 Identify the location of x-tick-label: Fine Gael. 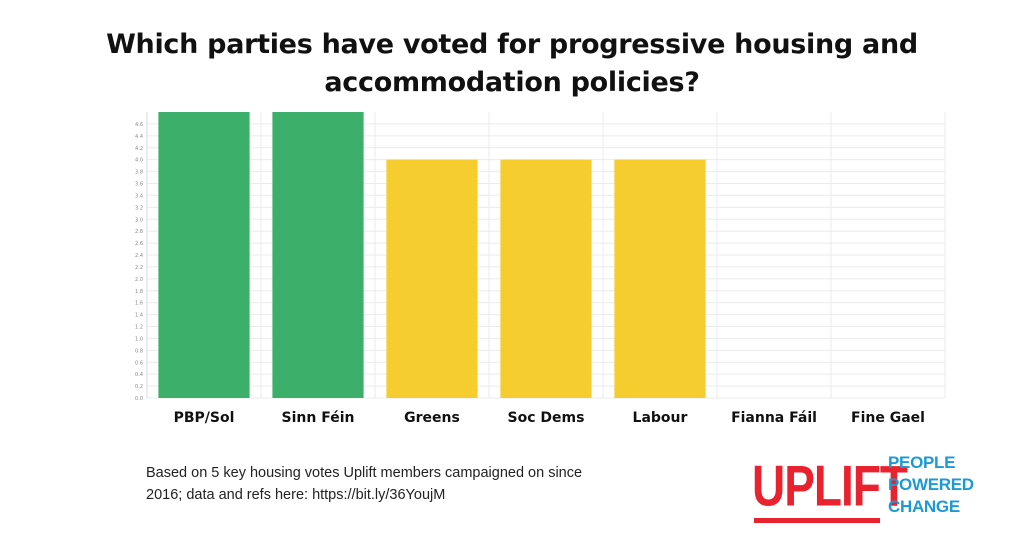
(888, 418).